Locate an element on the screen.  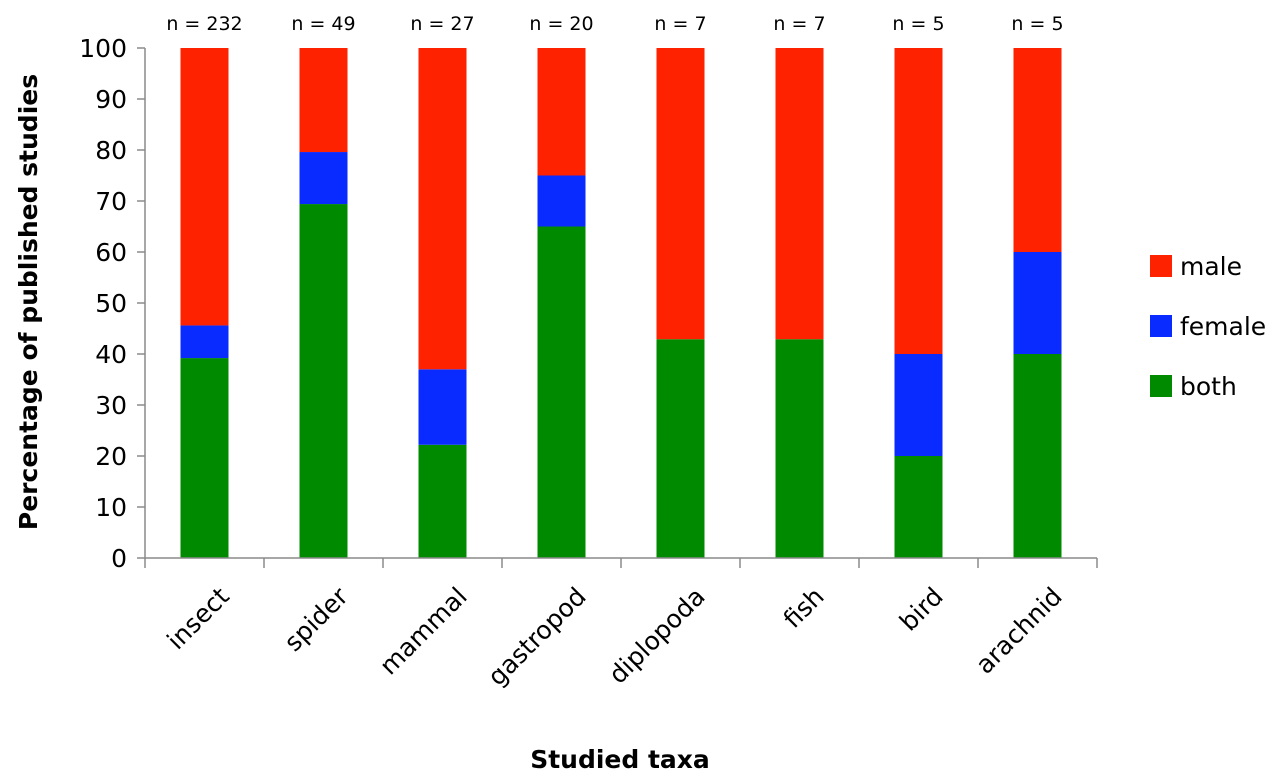
y-tick-label-20: 20 is located at coordinates (111, 456).